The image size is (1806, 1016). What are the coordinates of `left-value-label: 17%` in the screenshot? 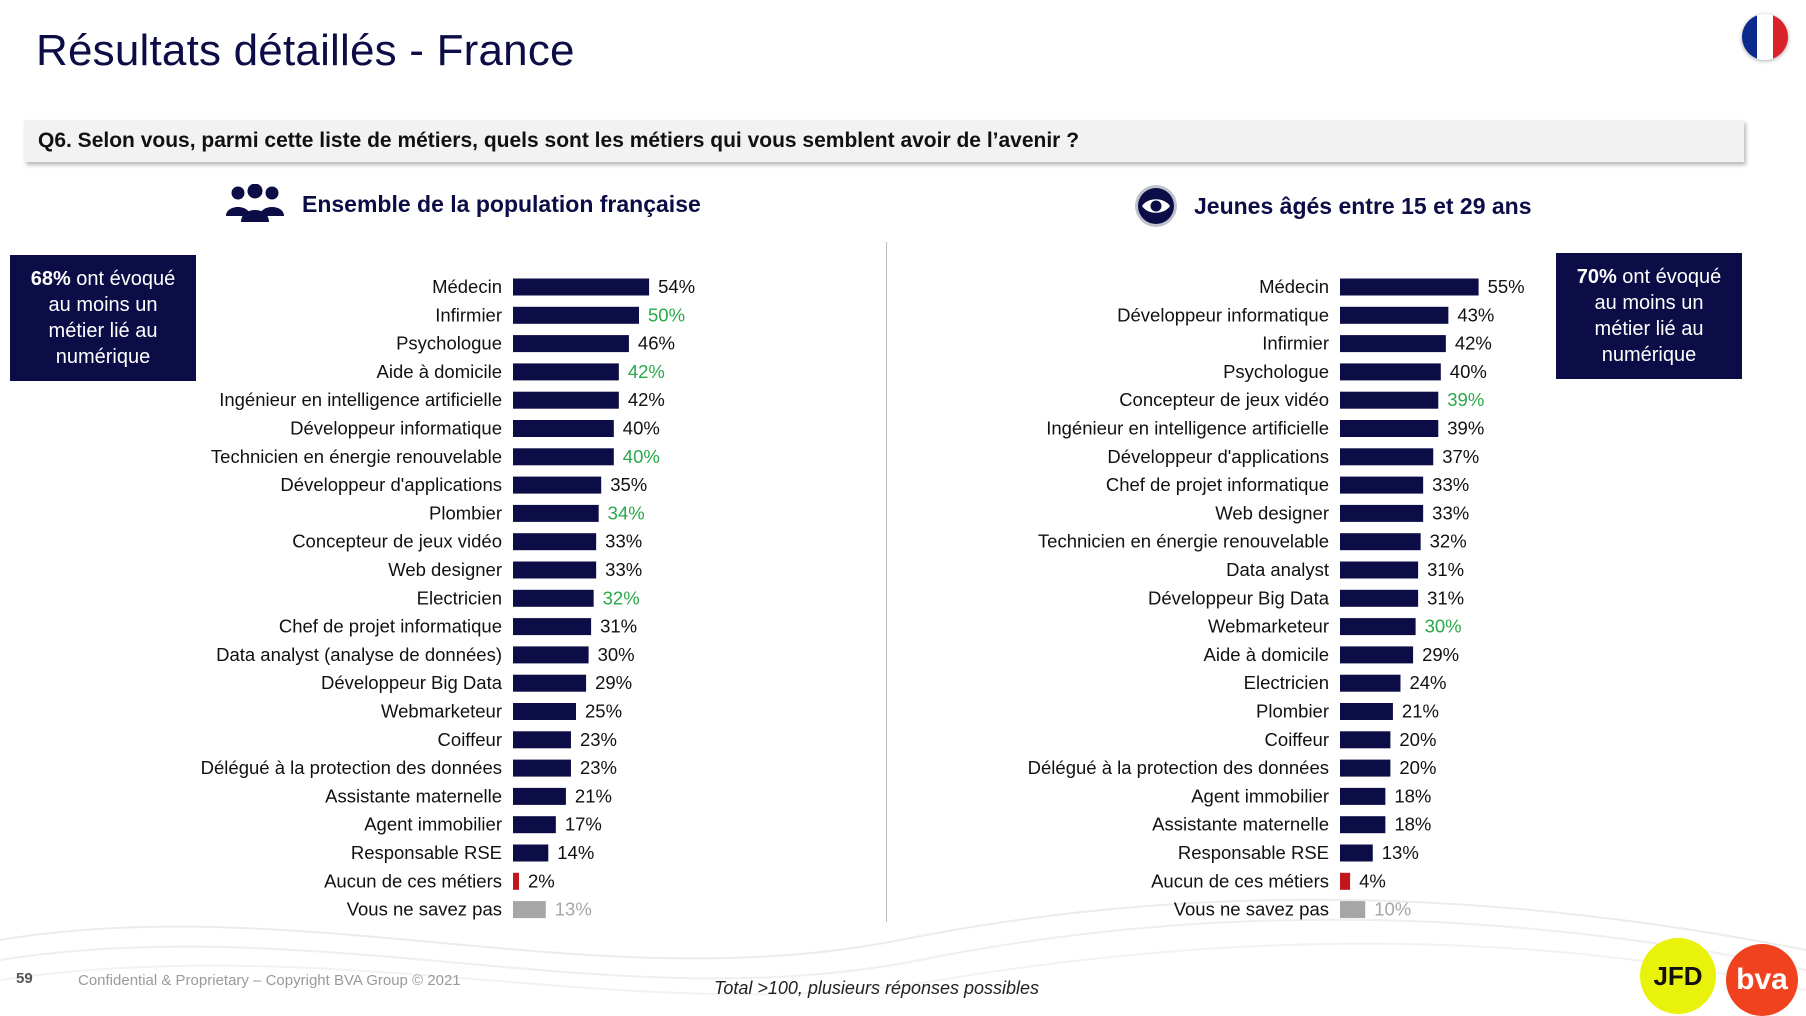 It's located at (583, 824).